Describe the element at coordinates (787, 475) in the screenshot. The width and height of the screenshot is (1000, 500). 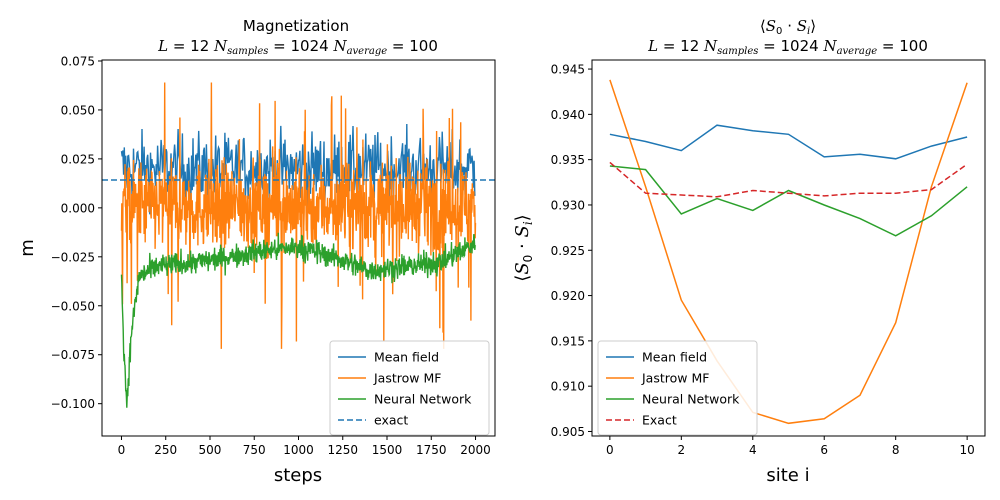
I see `correlation-x-axis-label: site i` at that location.